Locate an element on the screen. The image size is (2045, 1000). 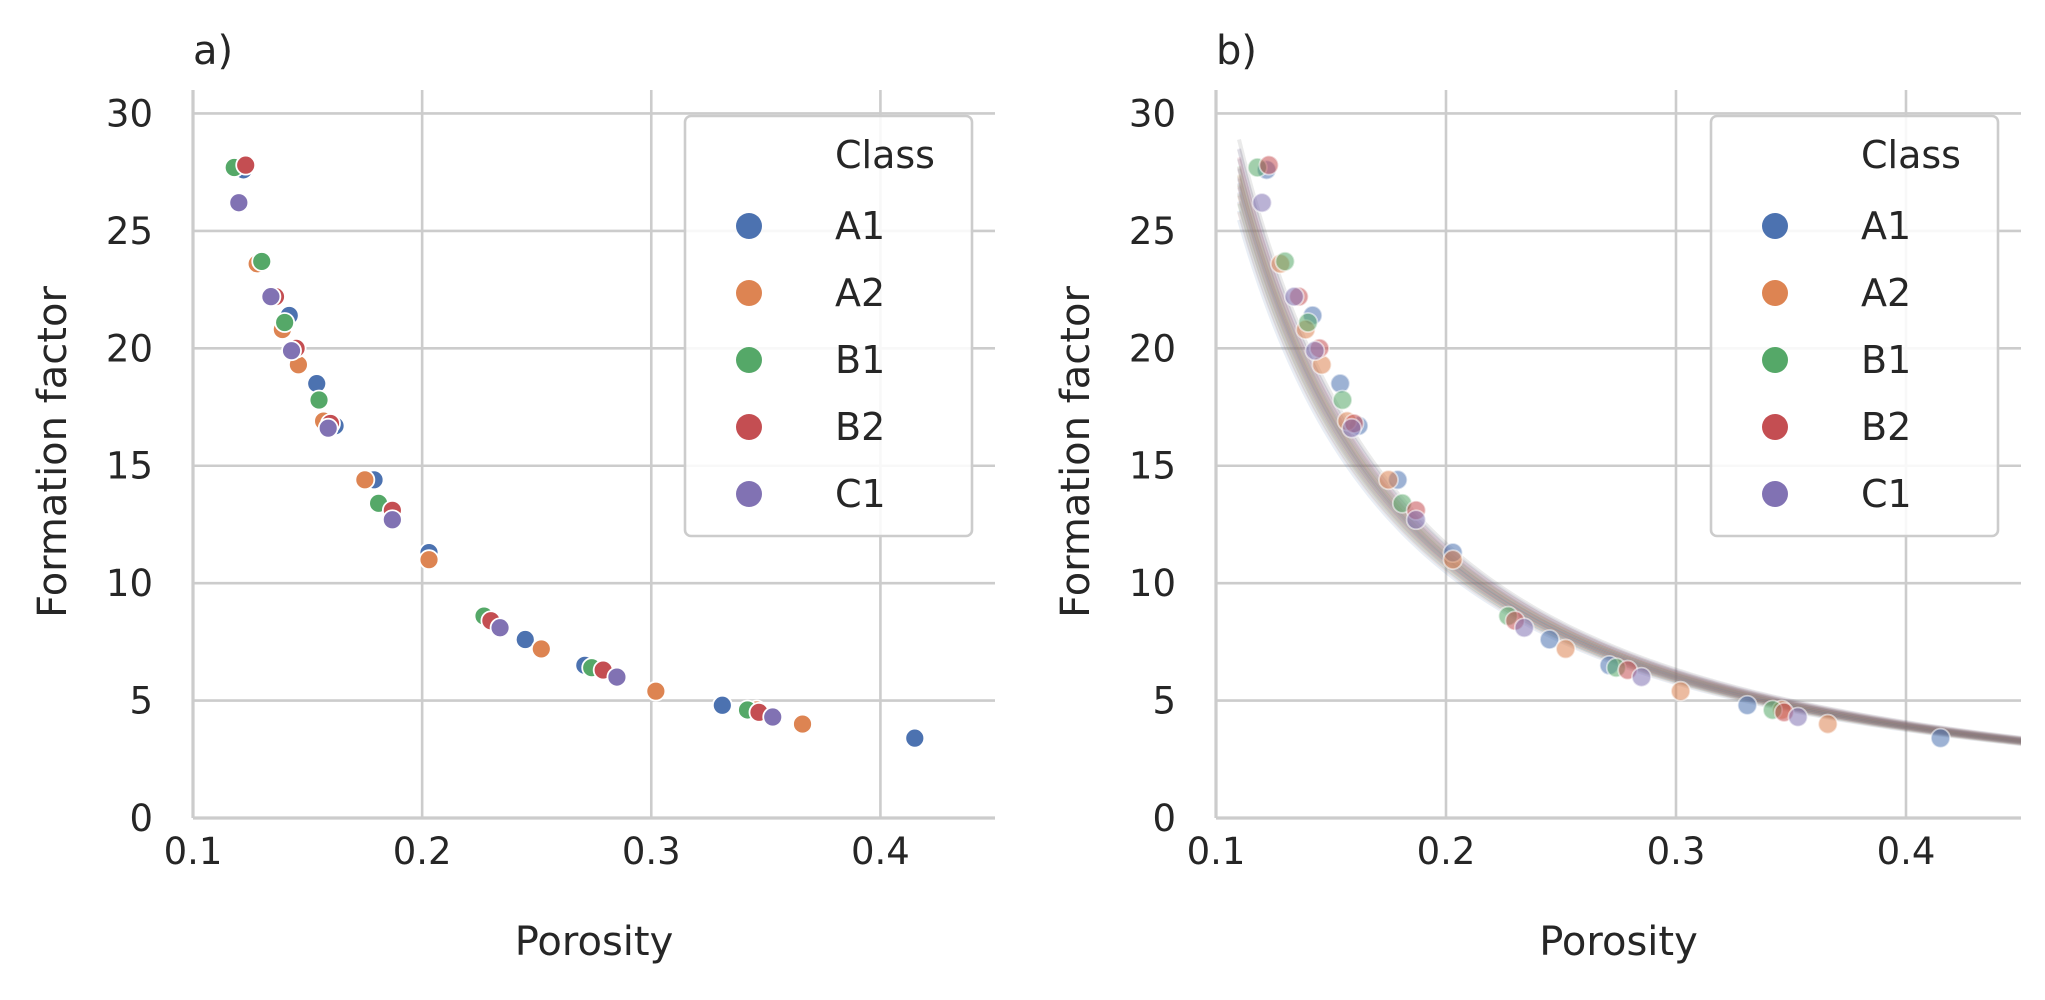
legend-marker-A2 is located at coordinates (749, 293).